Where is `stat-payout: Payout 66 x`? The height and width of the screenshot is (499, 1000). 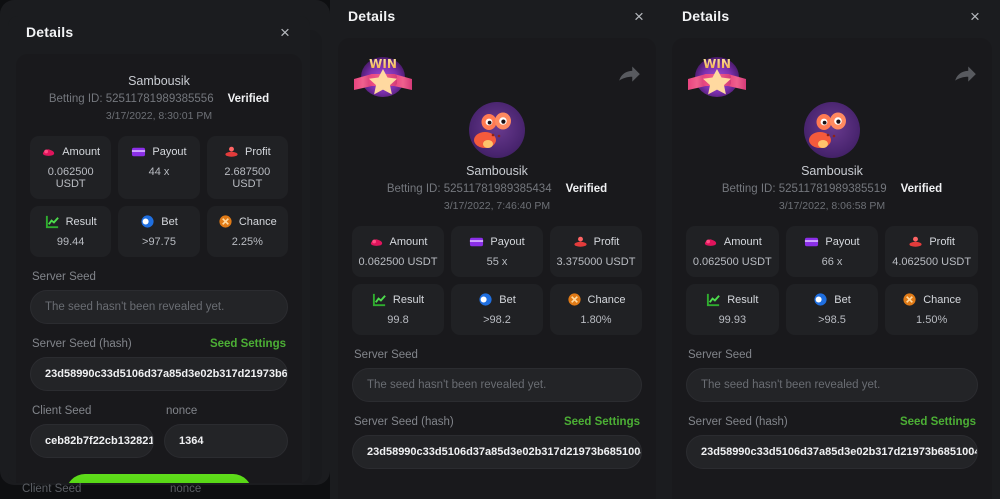 stat-payout: Payout 66 x is located at coordinates (832, 251).